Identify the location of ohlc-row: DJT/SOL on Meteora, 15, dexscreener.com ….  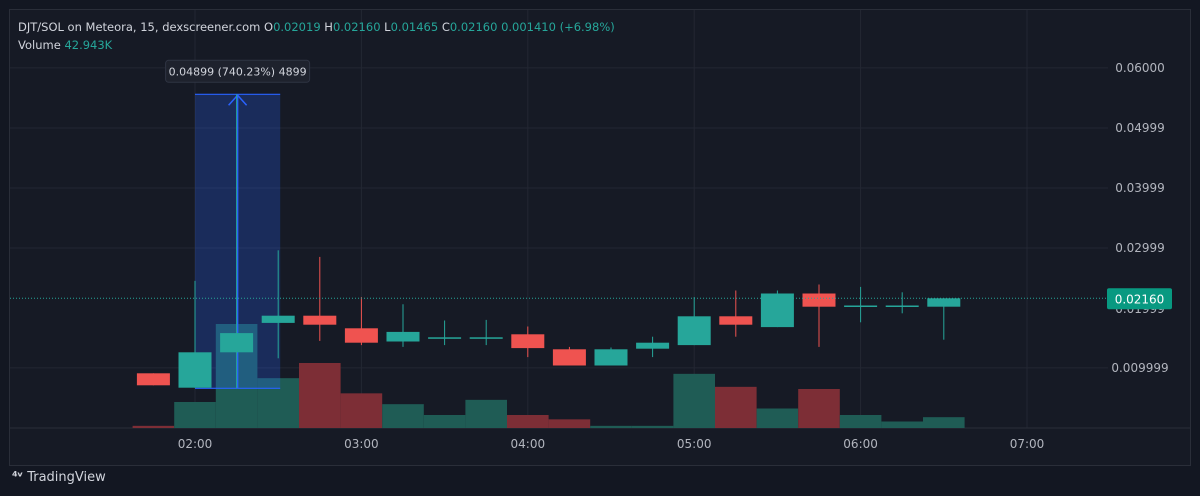
(316, 27).